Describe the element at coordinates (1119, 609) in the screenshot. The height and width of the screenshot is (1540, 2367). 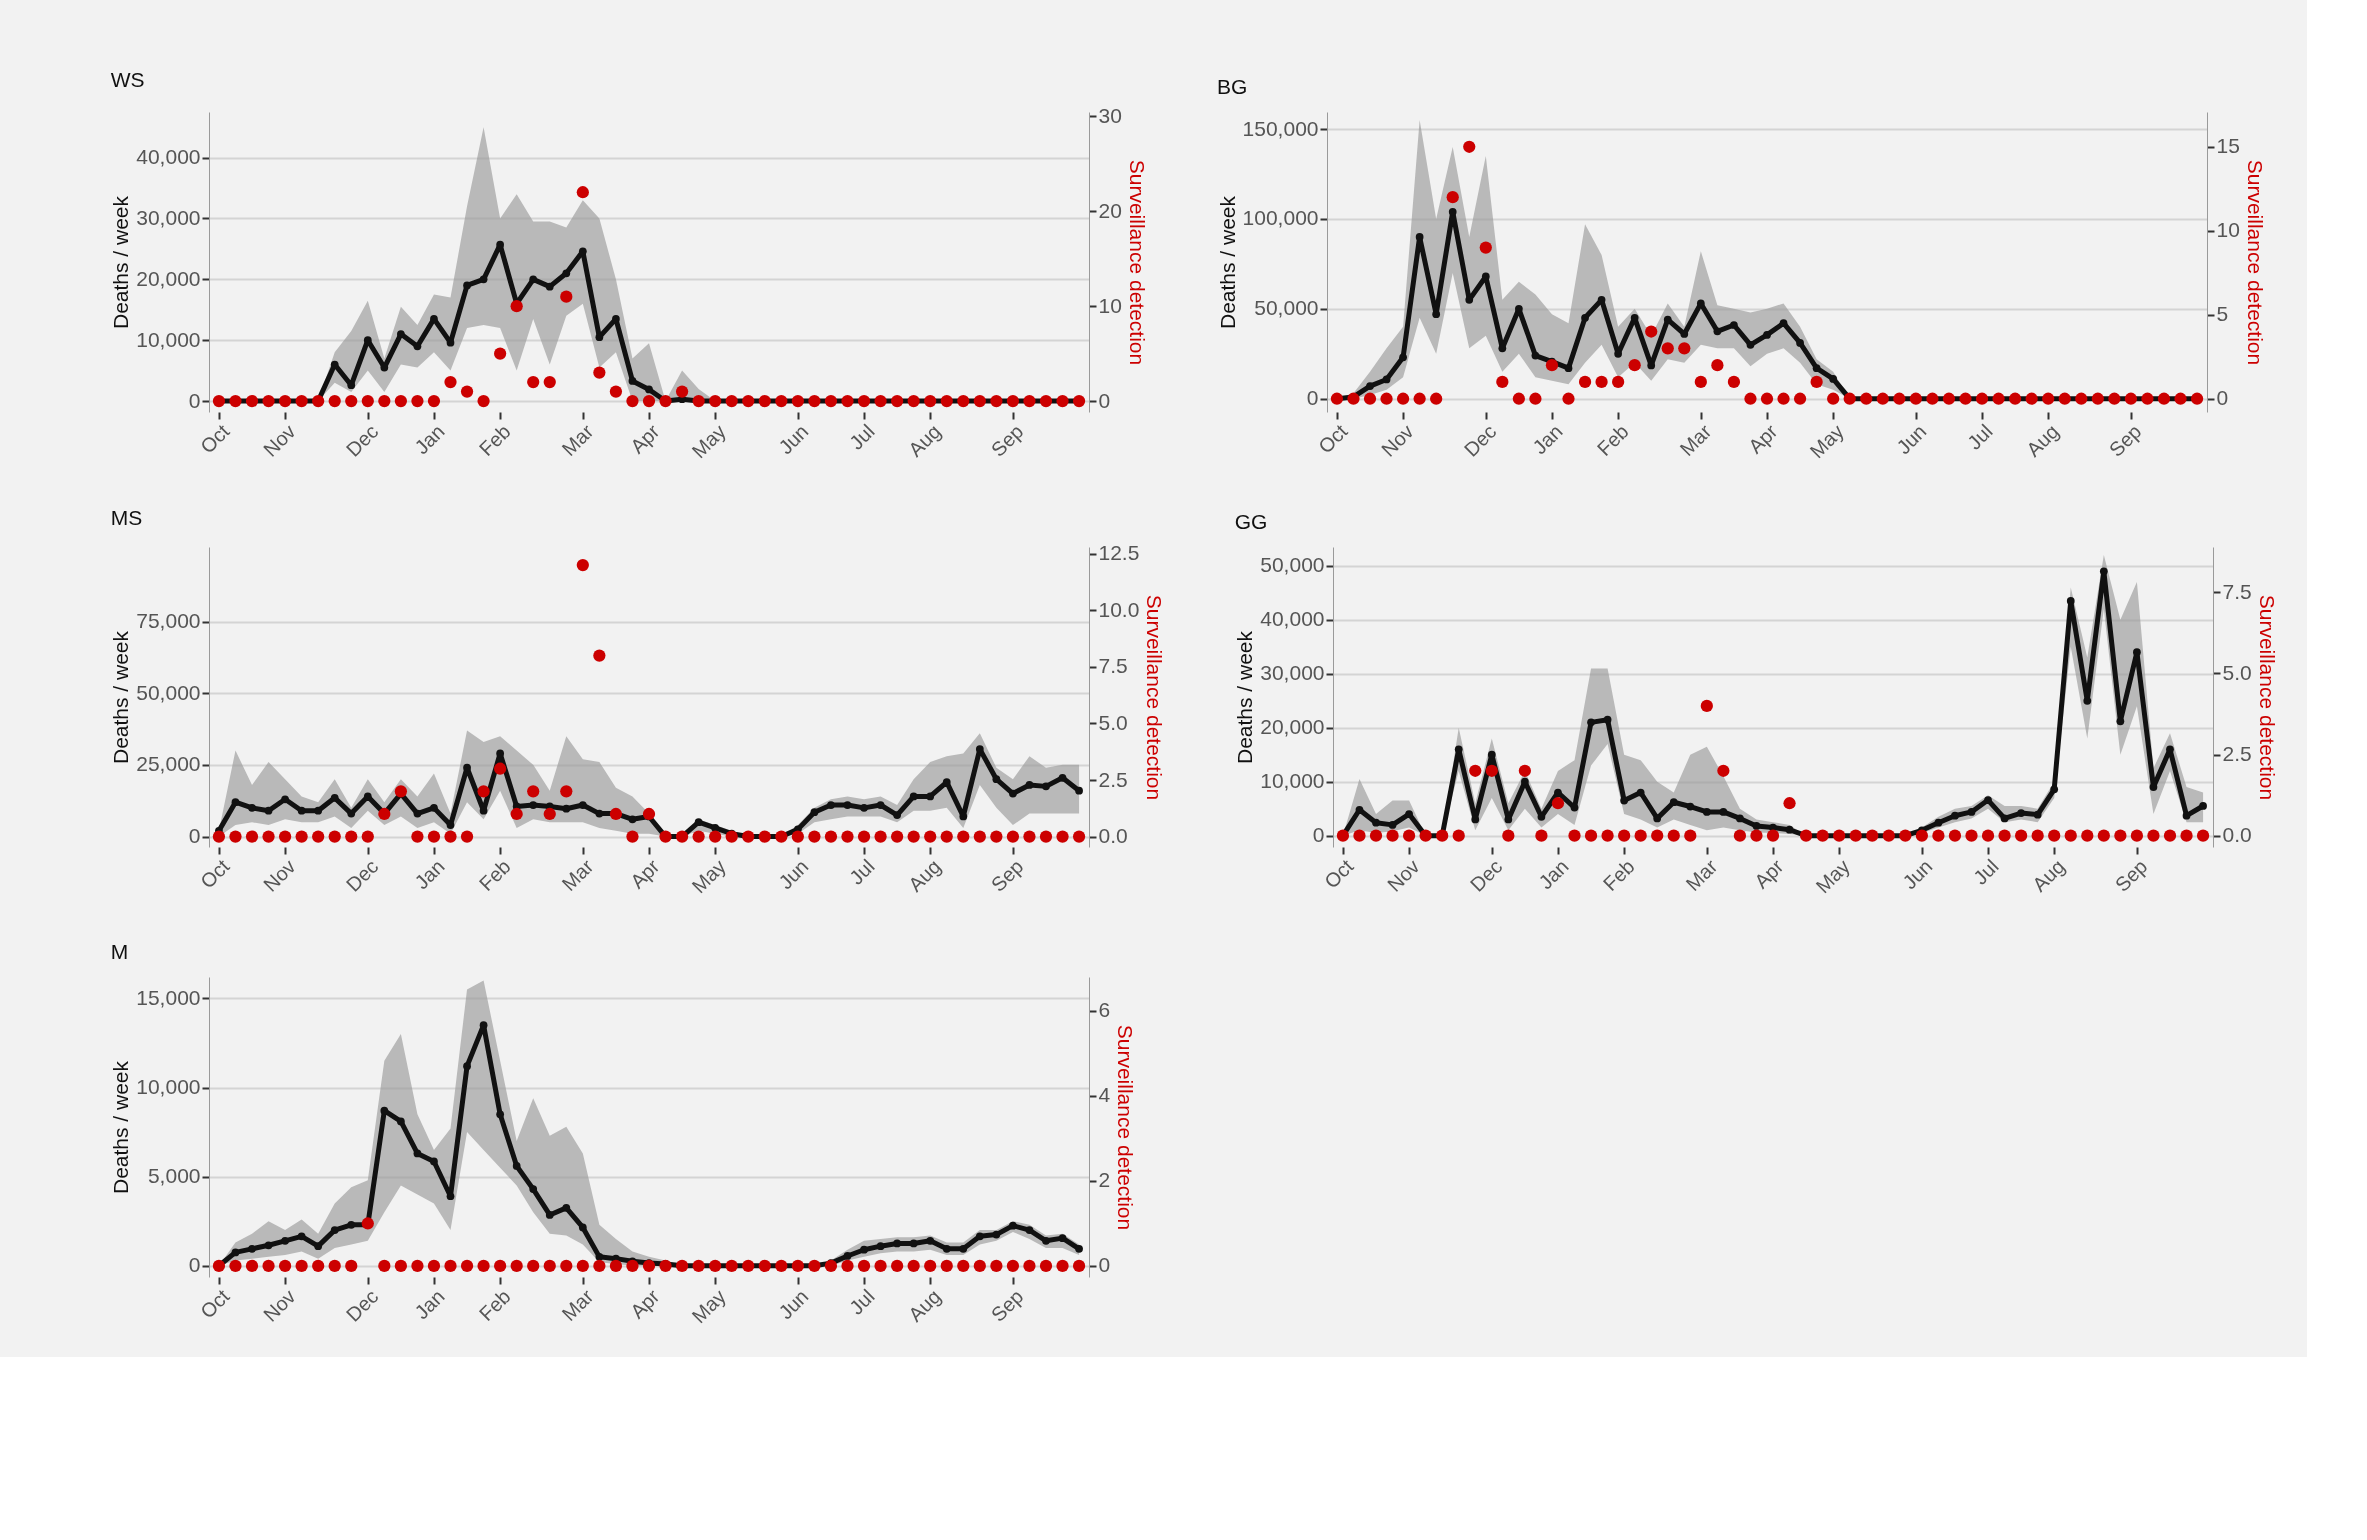
I see `y2-tick-label: 10.0` at that location.